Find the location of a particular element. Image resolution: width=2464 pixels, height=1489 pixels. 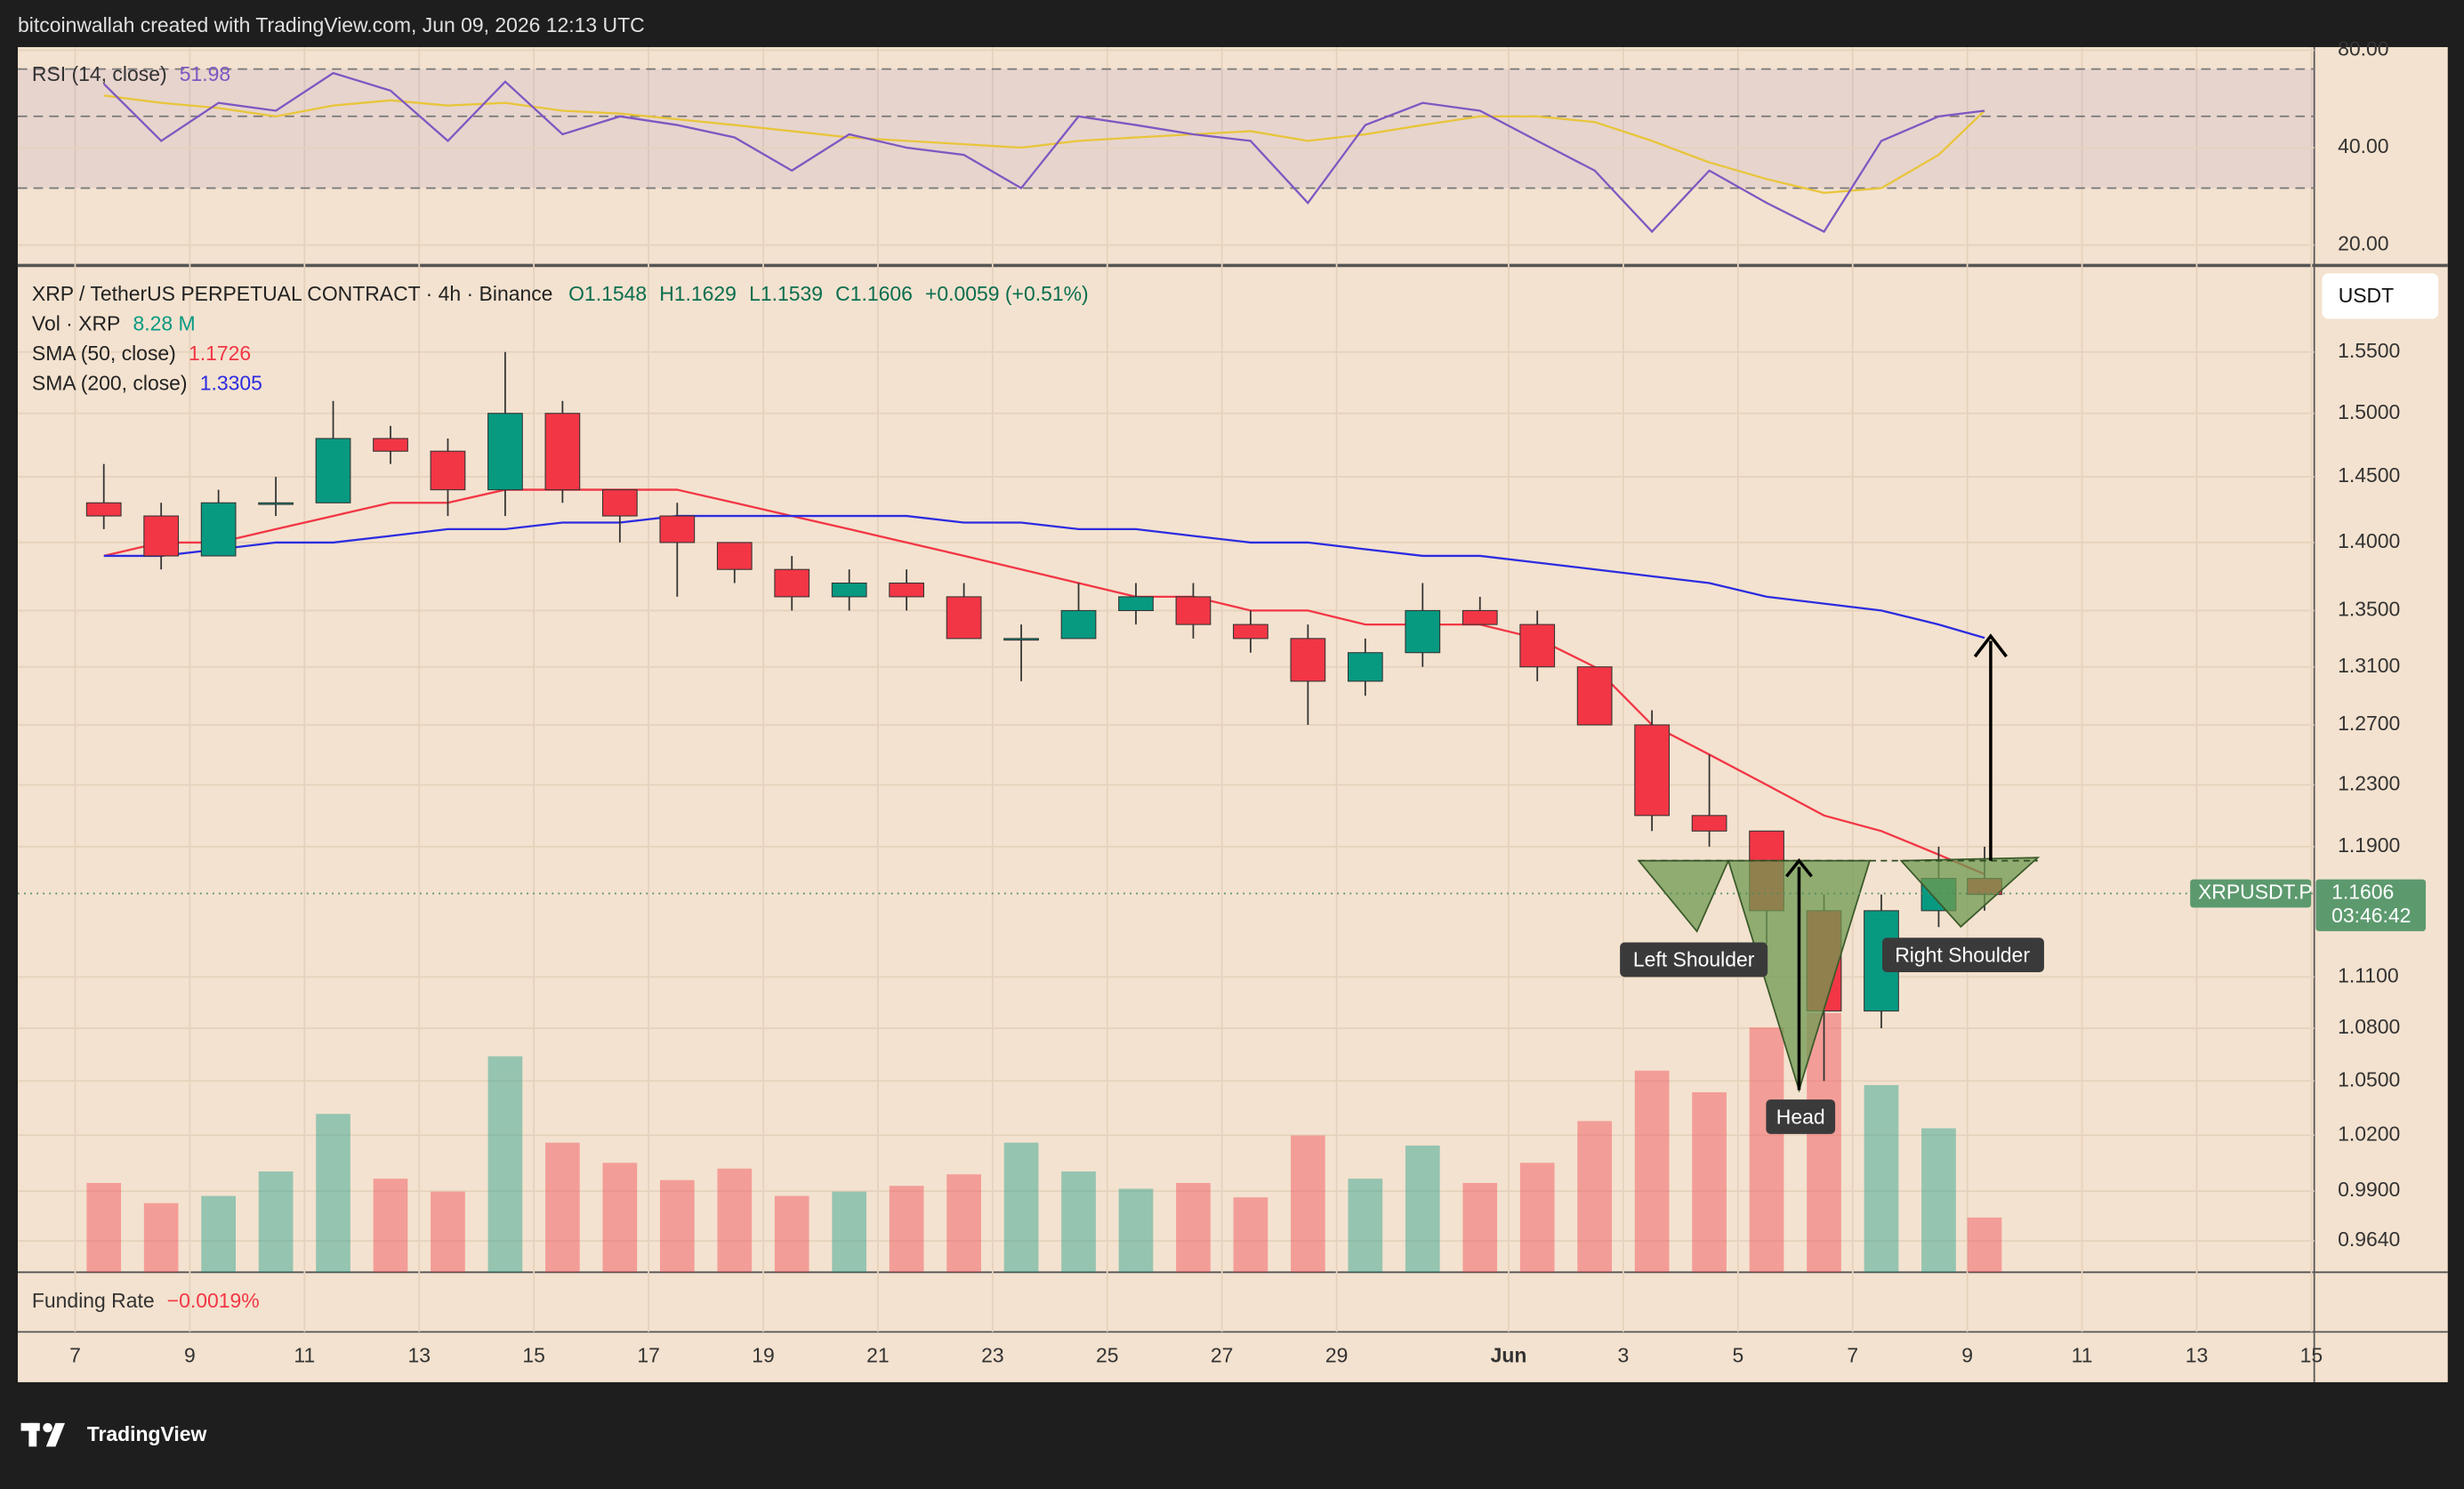

x-tick-label: 7 is located at coordinates (1853, 1355).